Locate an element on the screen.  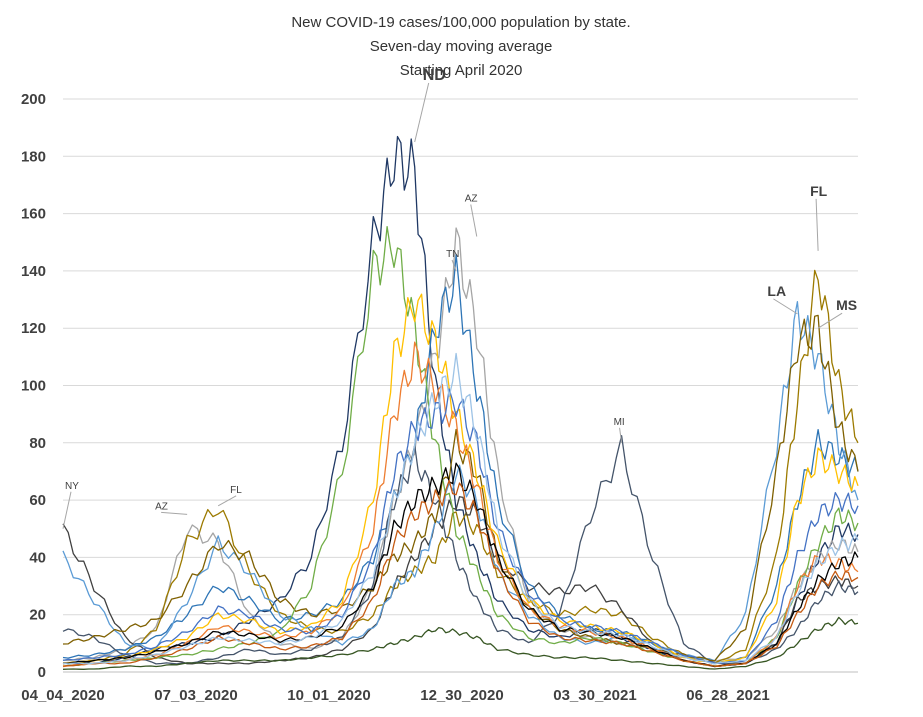
annotation-label-ms-9: MS is located at coordinates (846, 305).